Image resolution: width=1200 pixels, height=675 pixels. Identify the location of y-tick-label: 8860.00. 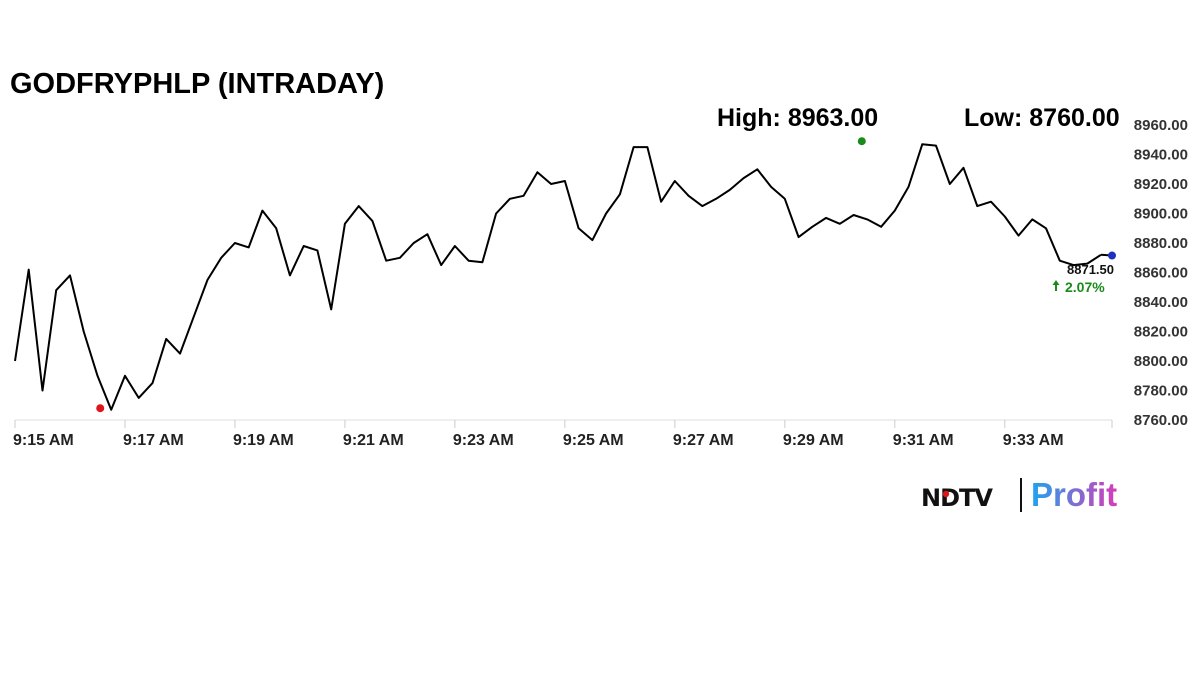
(1161, 273).